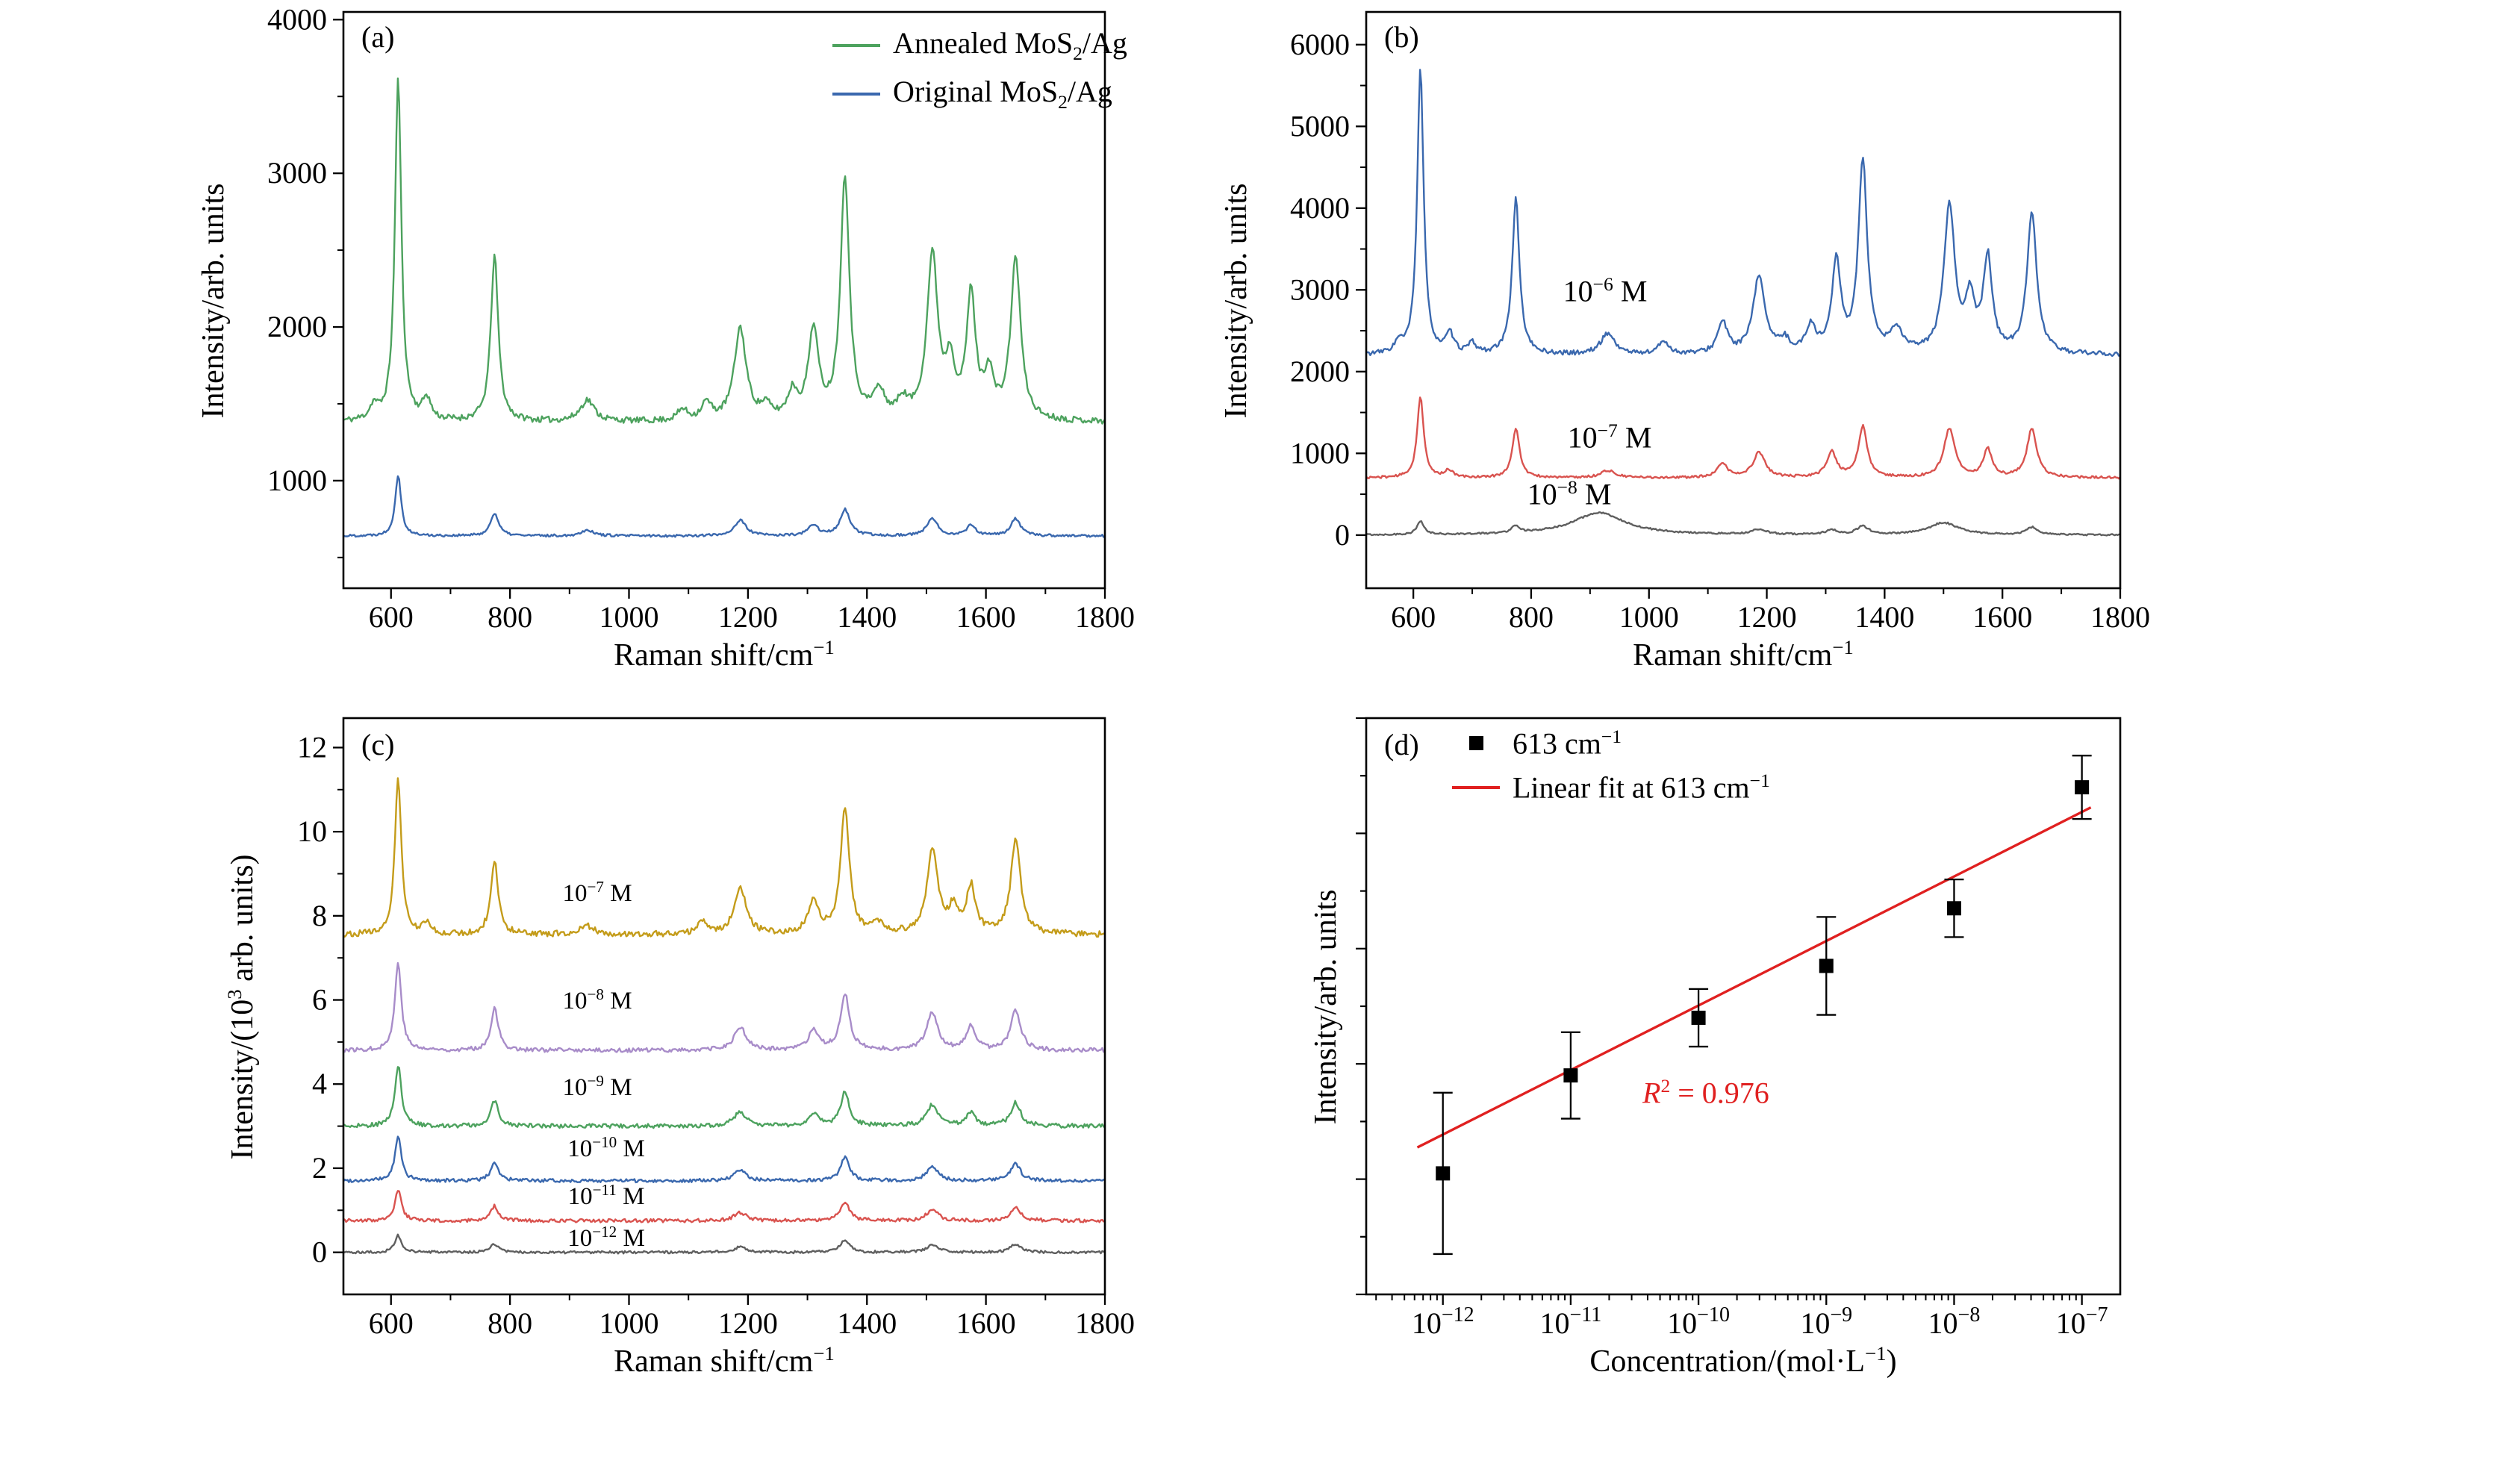 This screenshot has width=2498, height=1484. I want to click on black-square-icon, so click(1475, 743).